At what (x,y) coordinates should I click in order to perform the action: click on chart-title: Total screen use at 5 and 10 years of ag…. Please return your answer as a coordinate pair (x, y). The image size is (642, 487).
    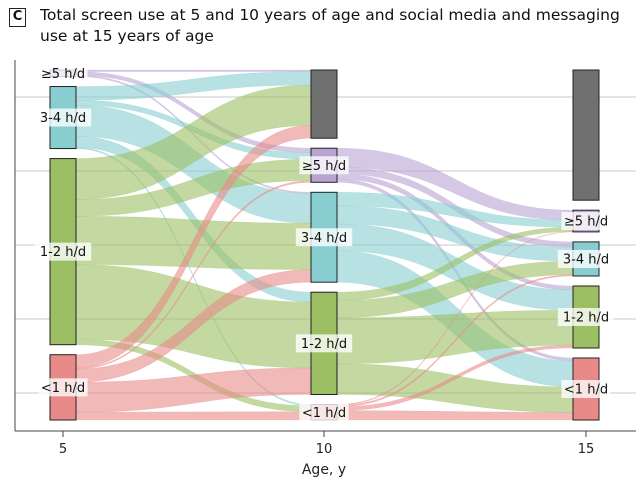
    Looking at the image, I should click on (330, 25).